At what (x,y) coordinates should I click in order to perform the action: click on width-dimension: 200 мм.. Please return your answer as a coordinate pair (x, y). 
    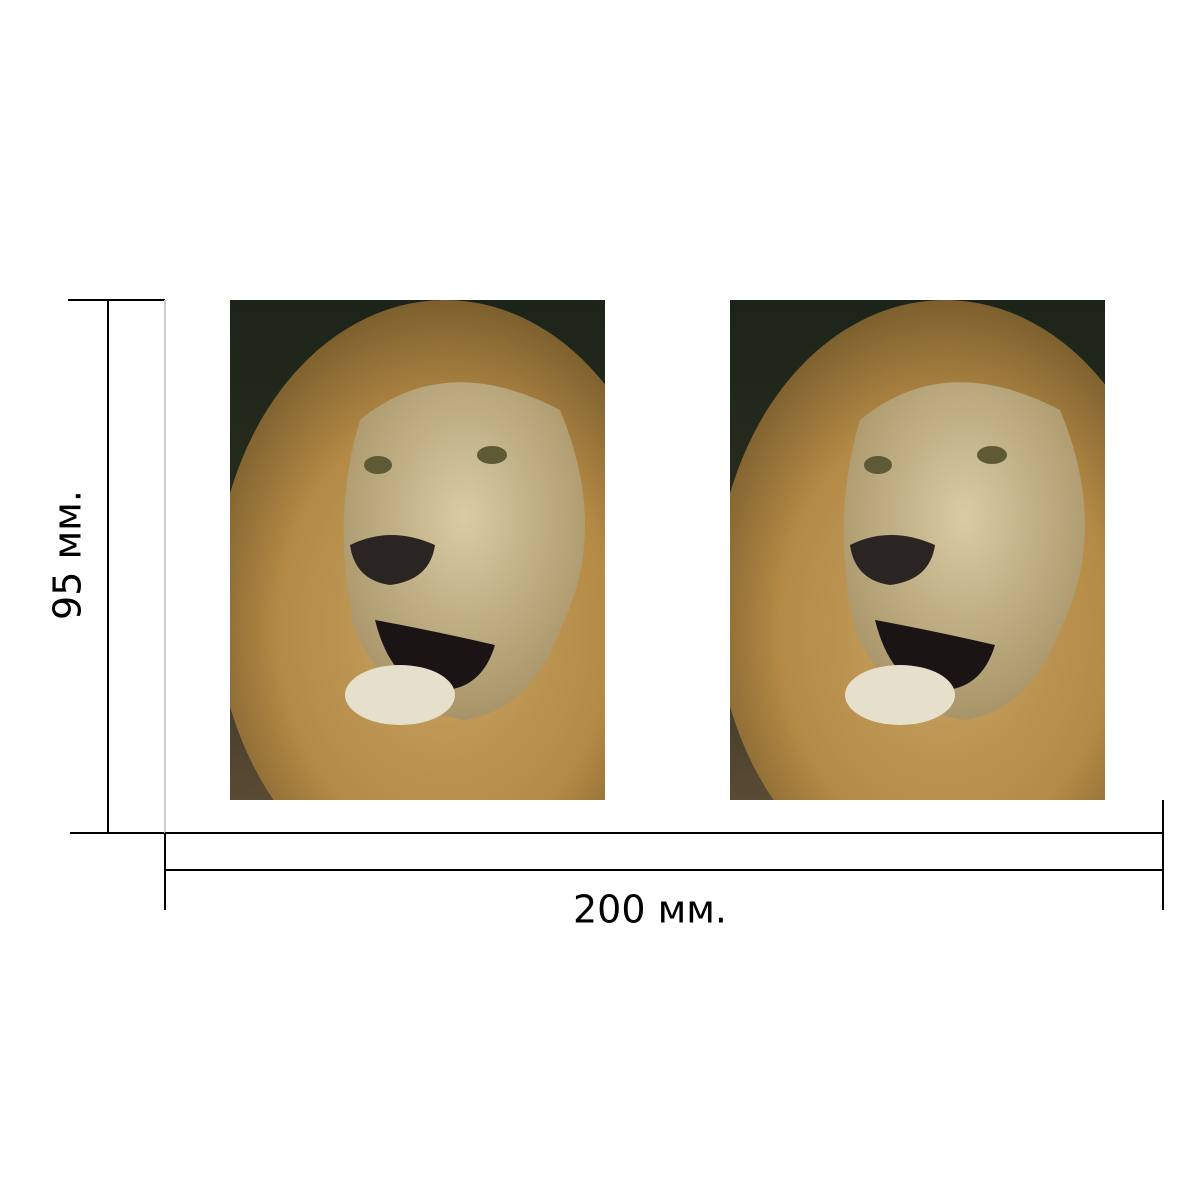
    Looking at the image, I should click on (664, 866).